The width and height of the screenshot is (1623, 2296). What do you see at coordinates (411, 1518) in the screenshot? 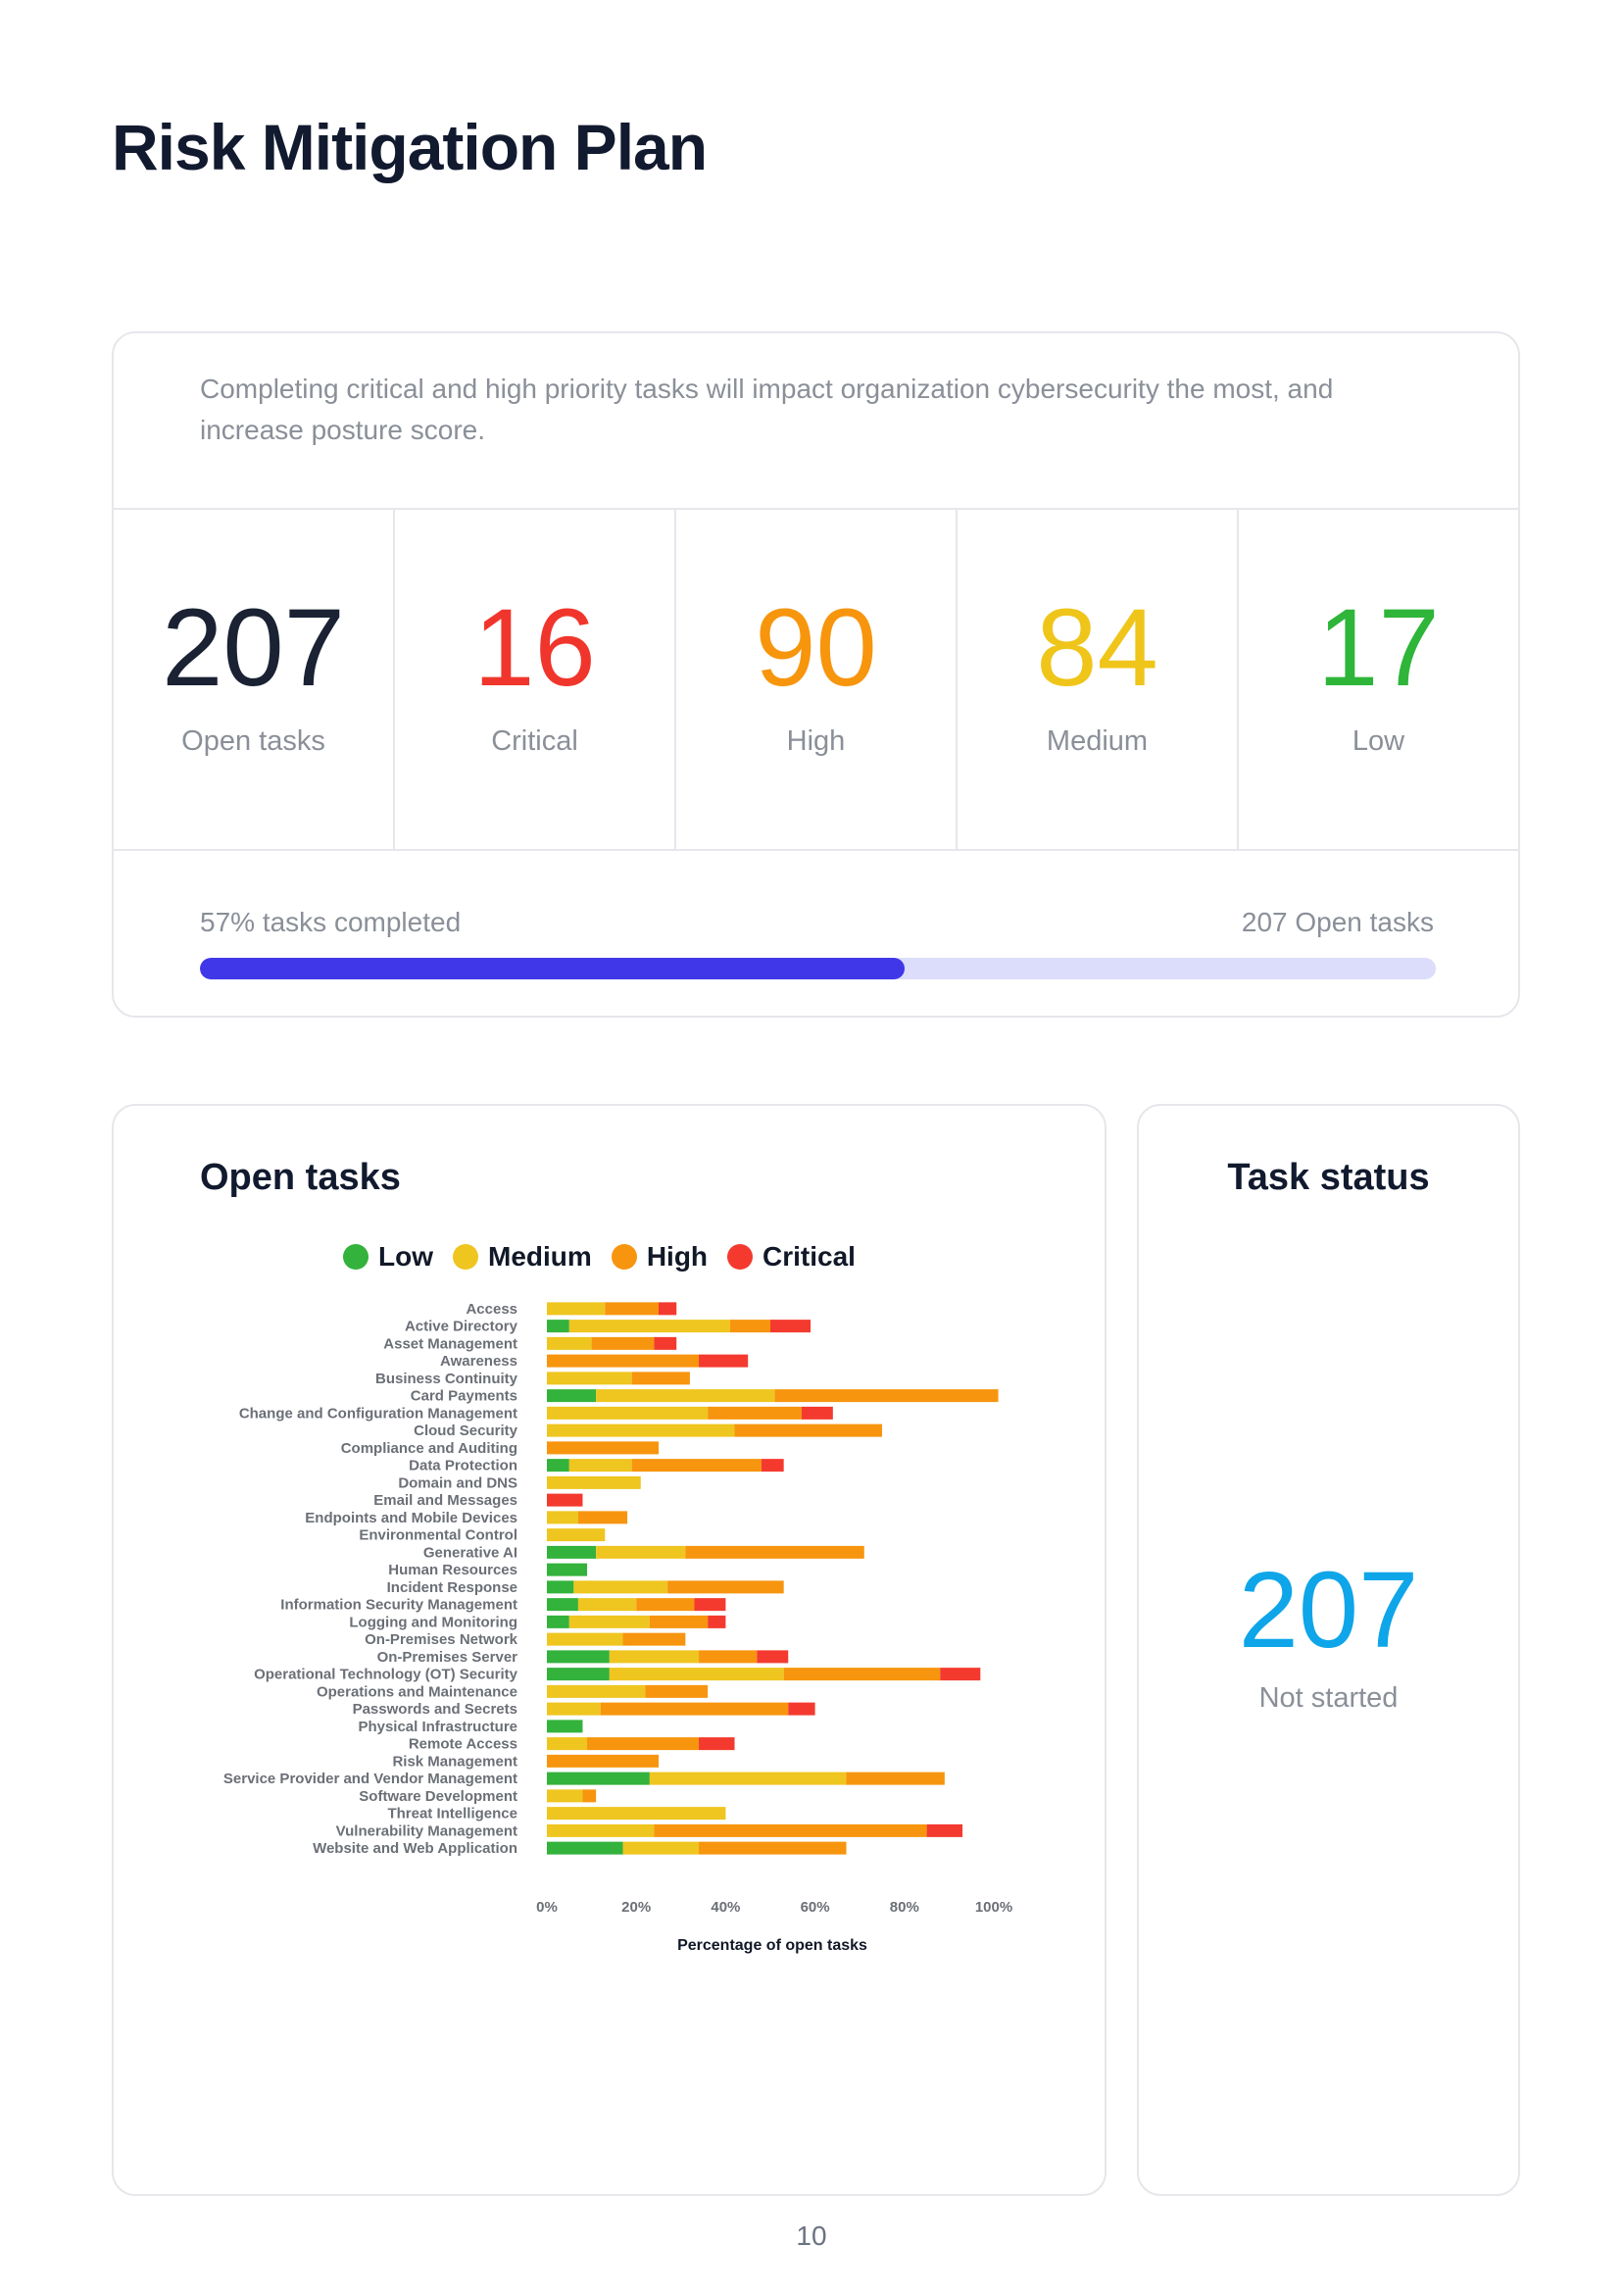
I see `category-label: Endpoints and Mobile Devices` at bounding box center [411, 1518].